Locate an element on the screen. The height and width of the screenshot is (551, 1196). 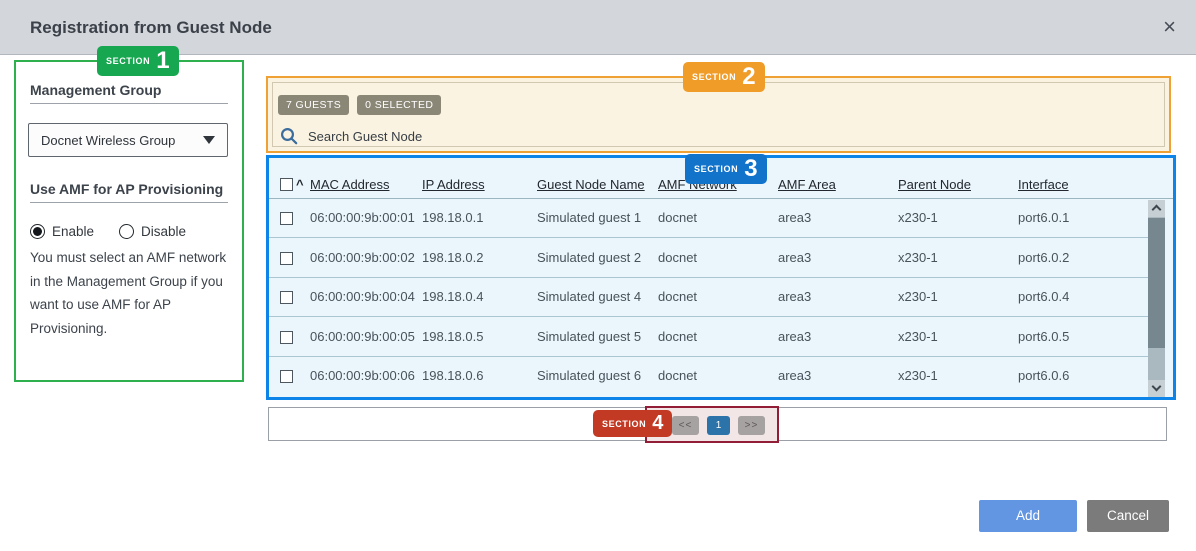
pagination-page-1-button: 1 is located at coordinates (718, 425).